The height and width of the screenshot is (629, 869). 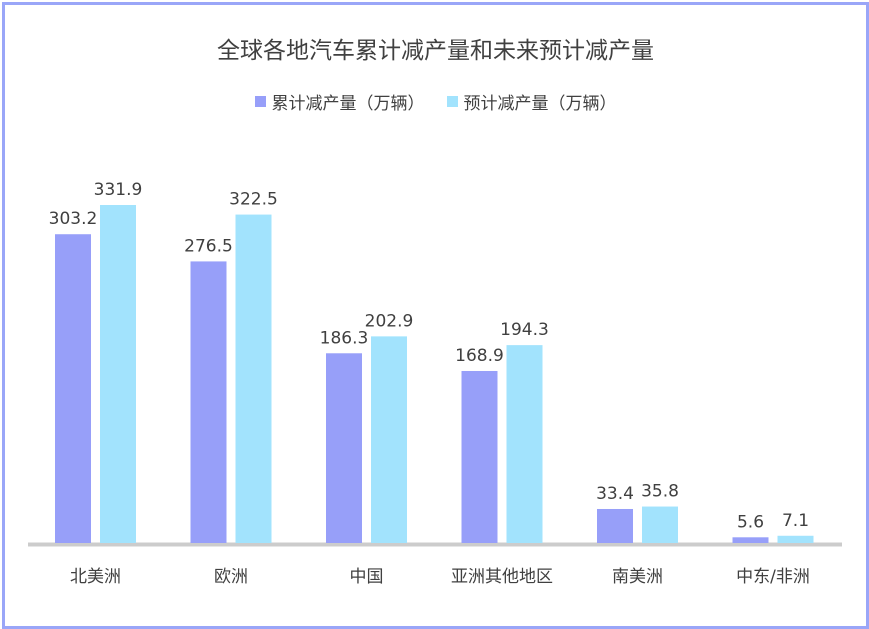 What do you see at coordinates (660, 492) in the screenshot?
I see `data-label-forecast-4: 35.8` at bounding box center [660, 492].